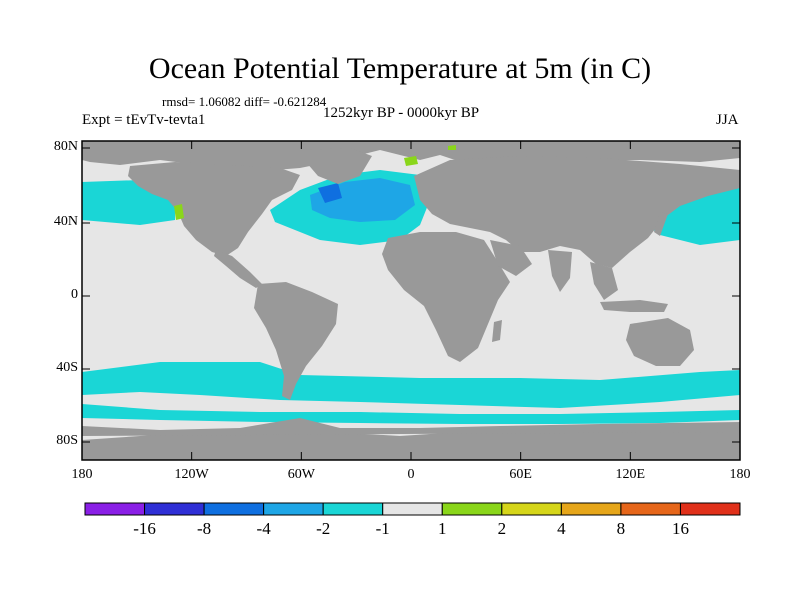 The height and width of the screenshot is (600, 800). What do you see at coordinates (323, 528) in the screenshot?
I see `colorbar-label: -2` at bounding box center [323, 528].